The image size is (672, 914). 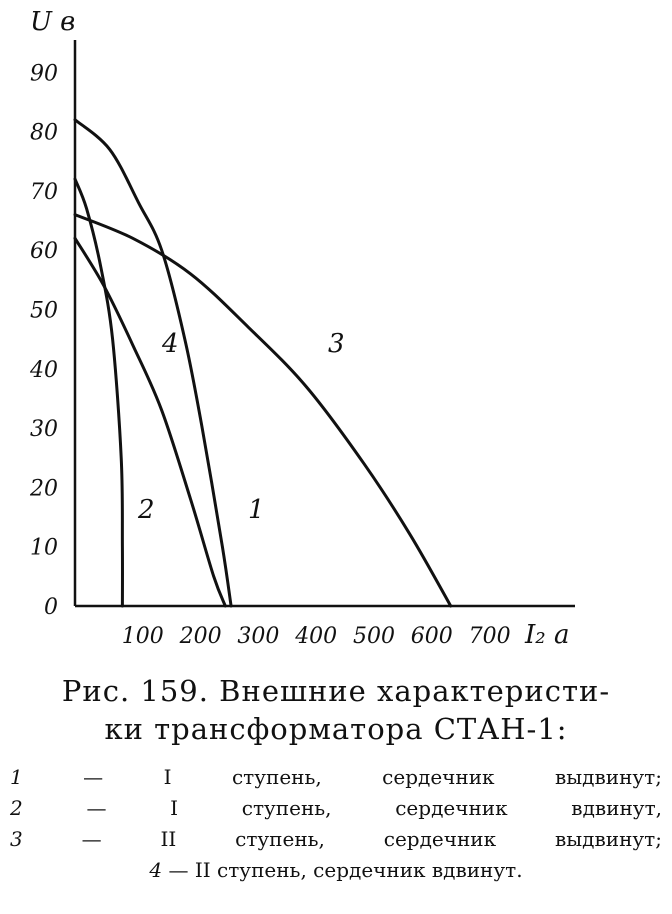 I want to click on series-1-curve, so click(x=153, y=363).